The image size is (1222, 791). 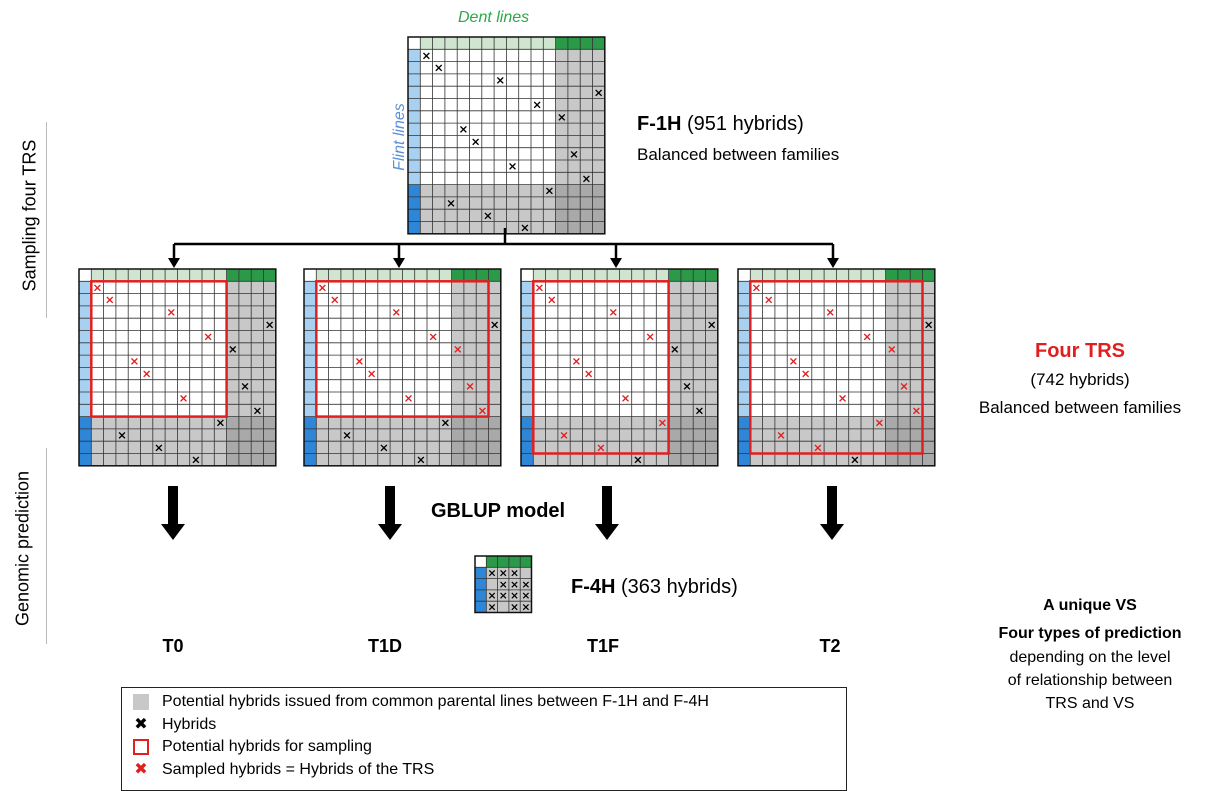 I want to click on side-label-sampling: Sampling four TRS, so click(x=29, y=215).